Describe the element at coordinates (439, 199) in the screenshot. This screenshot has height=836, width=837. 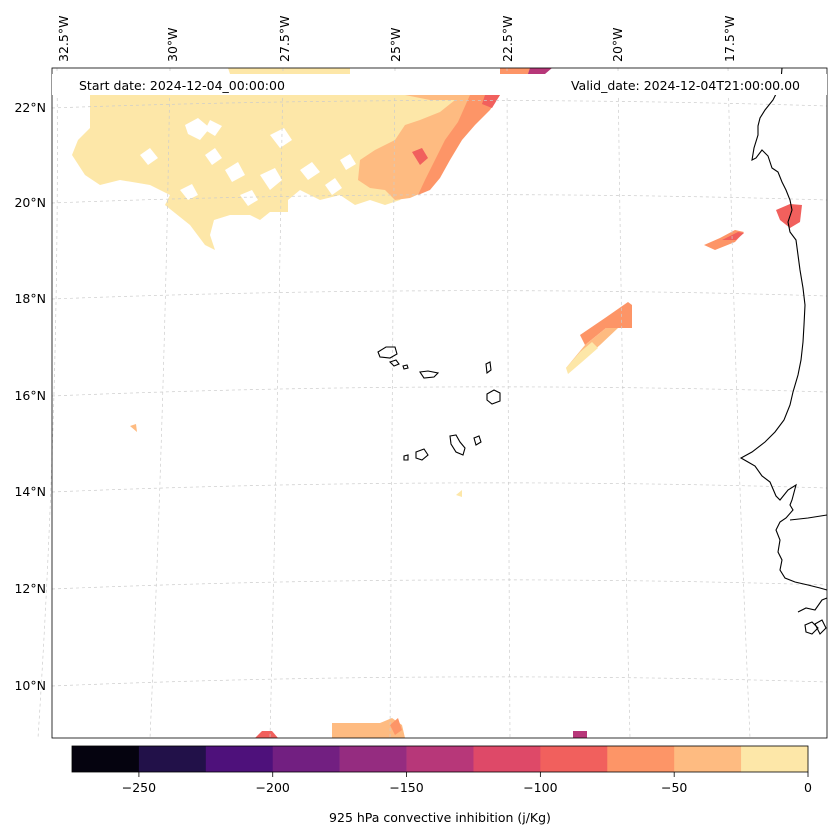
I see `parallel-20n` at that location.